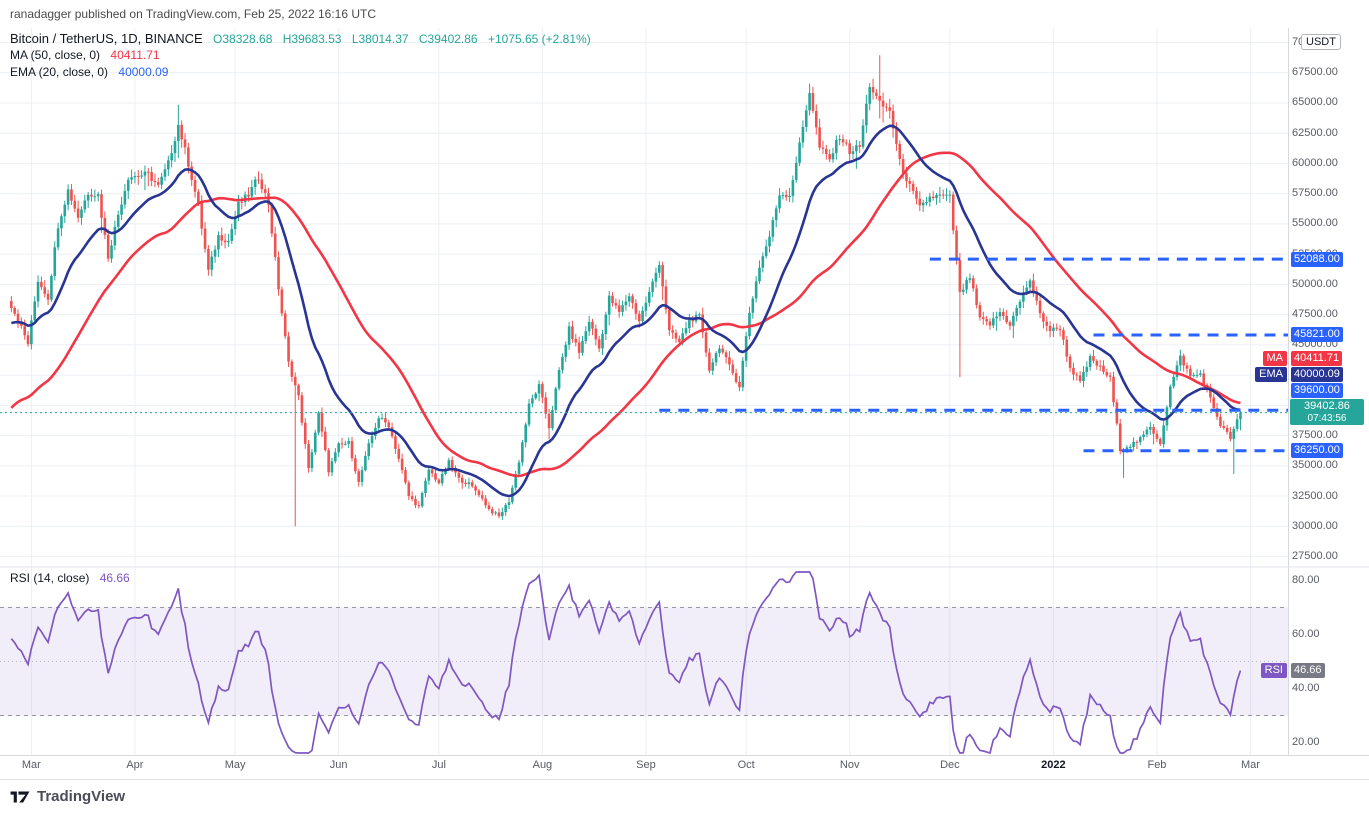 The height and width of the screenshot is (813, 1369). What do you see at coordinates (106, 38) in the screenshot?
I see `symbol-title: Bitcoin / TetherUS, 1D, BINANCE` at bounding box center [106, 38].